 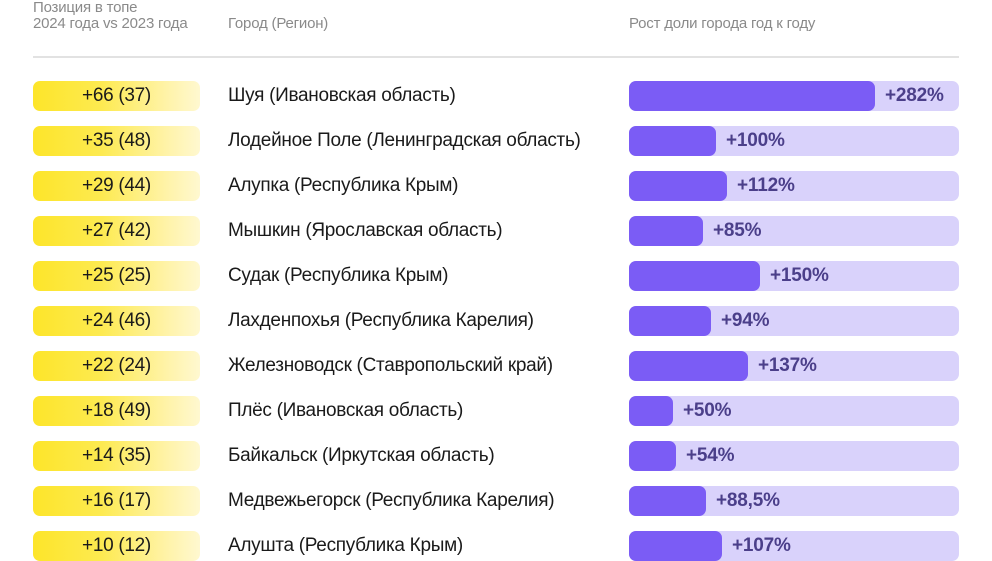 I want to click on city-name: Алушта (Республика Крым), so click(x=345, y=545).